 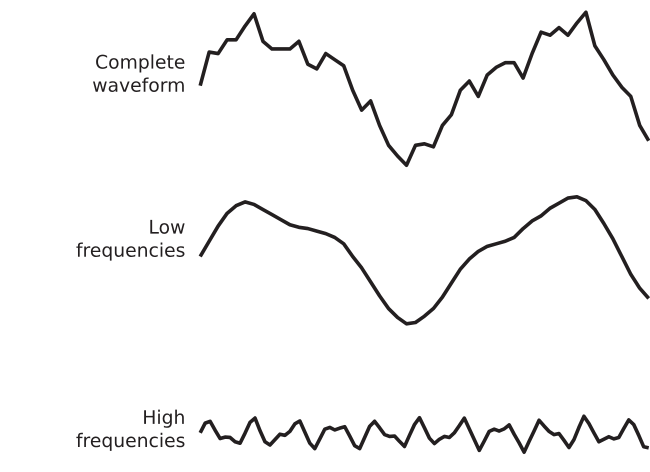 I want to click on y-axis-title: Complete waveform, so click(x=138, y=73).